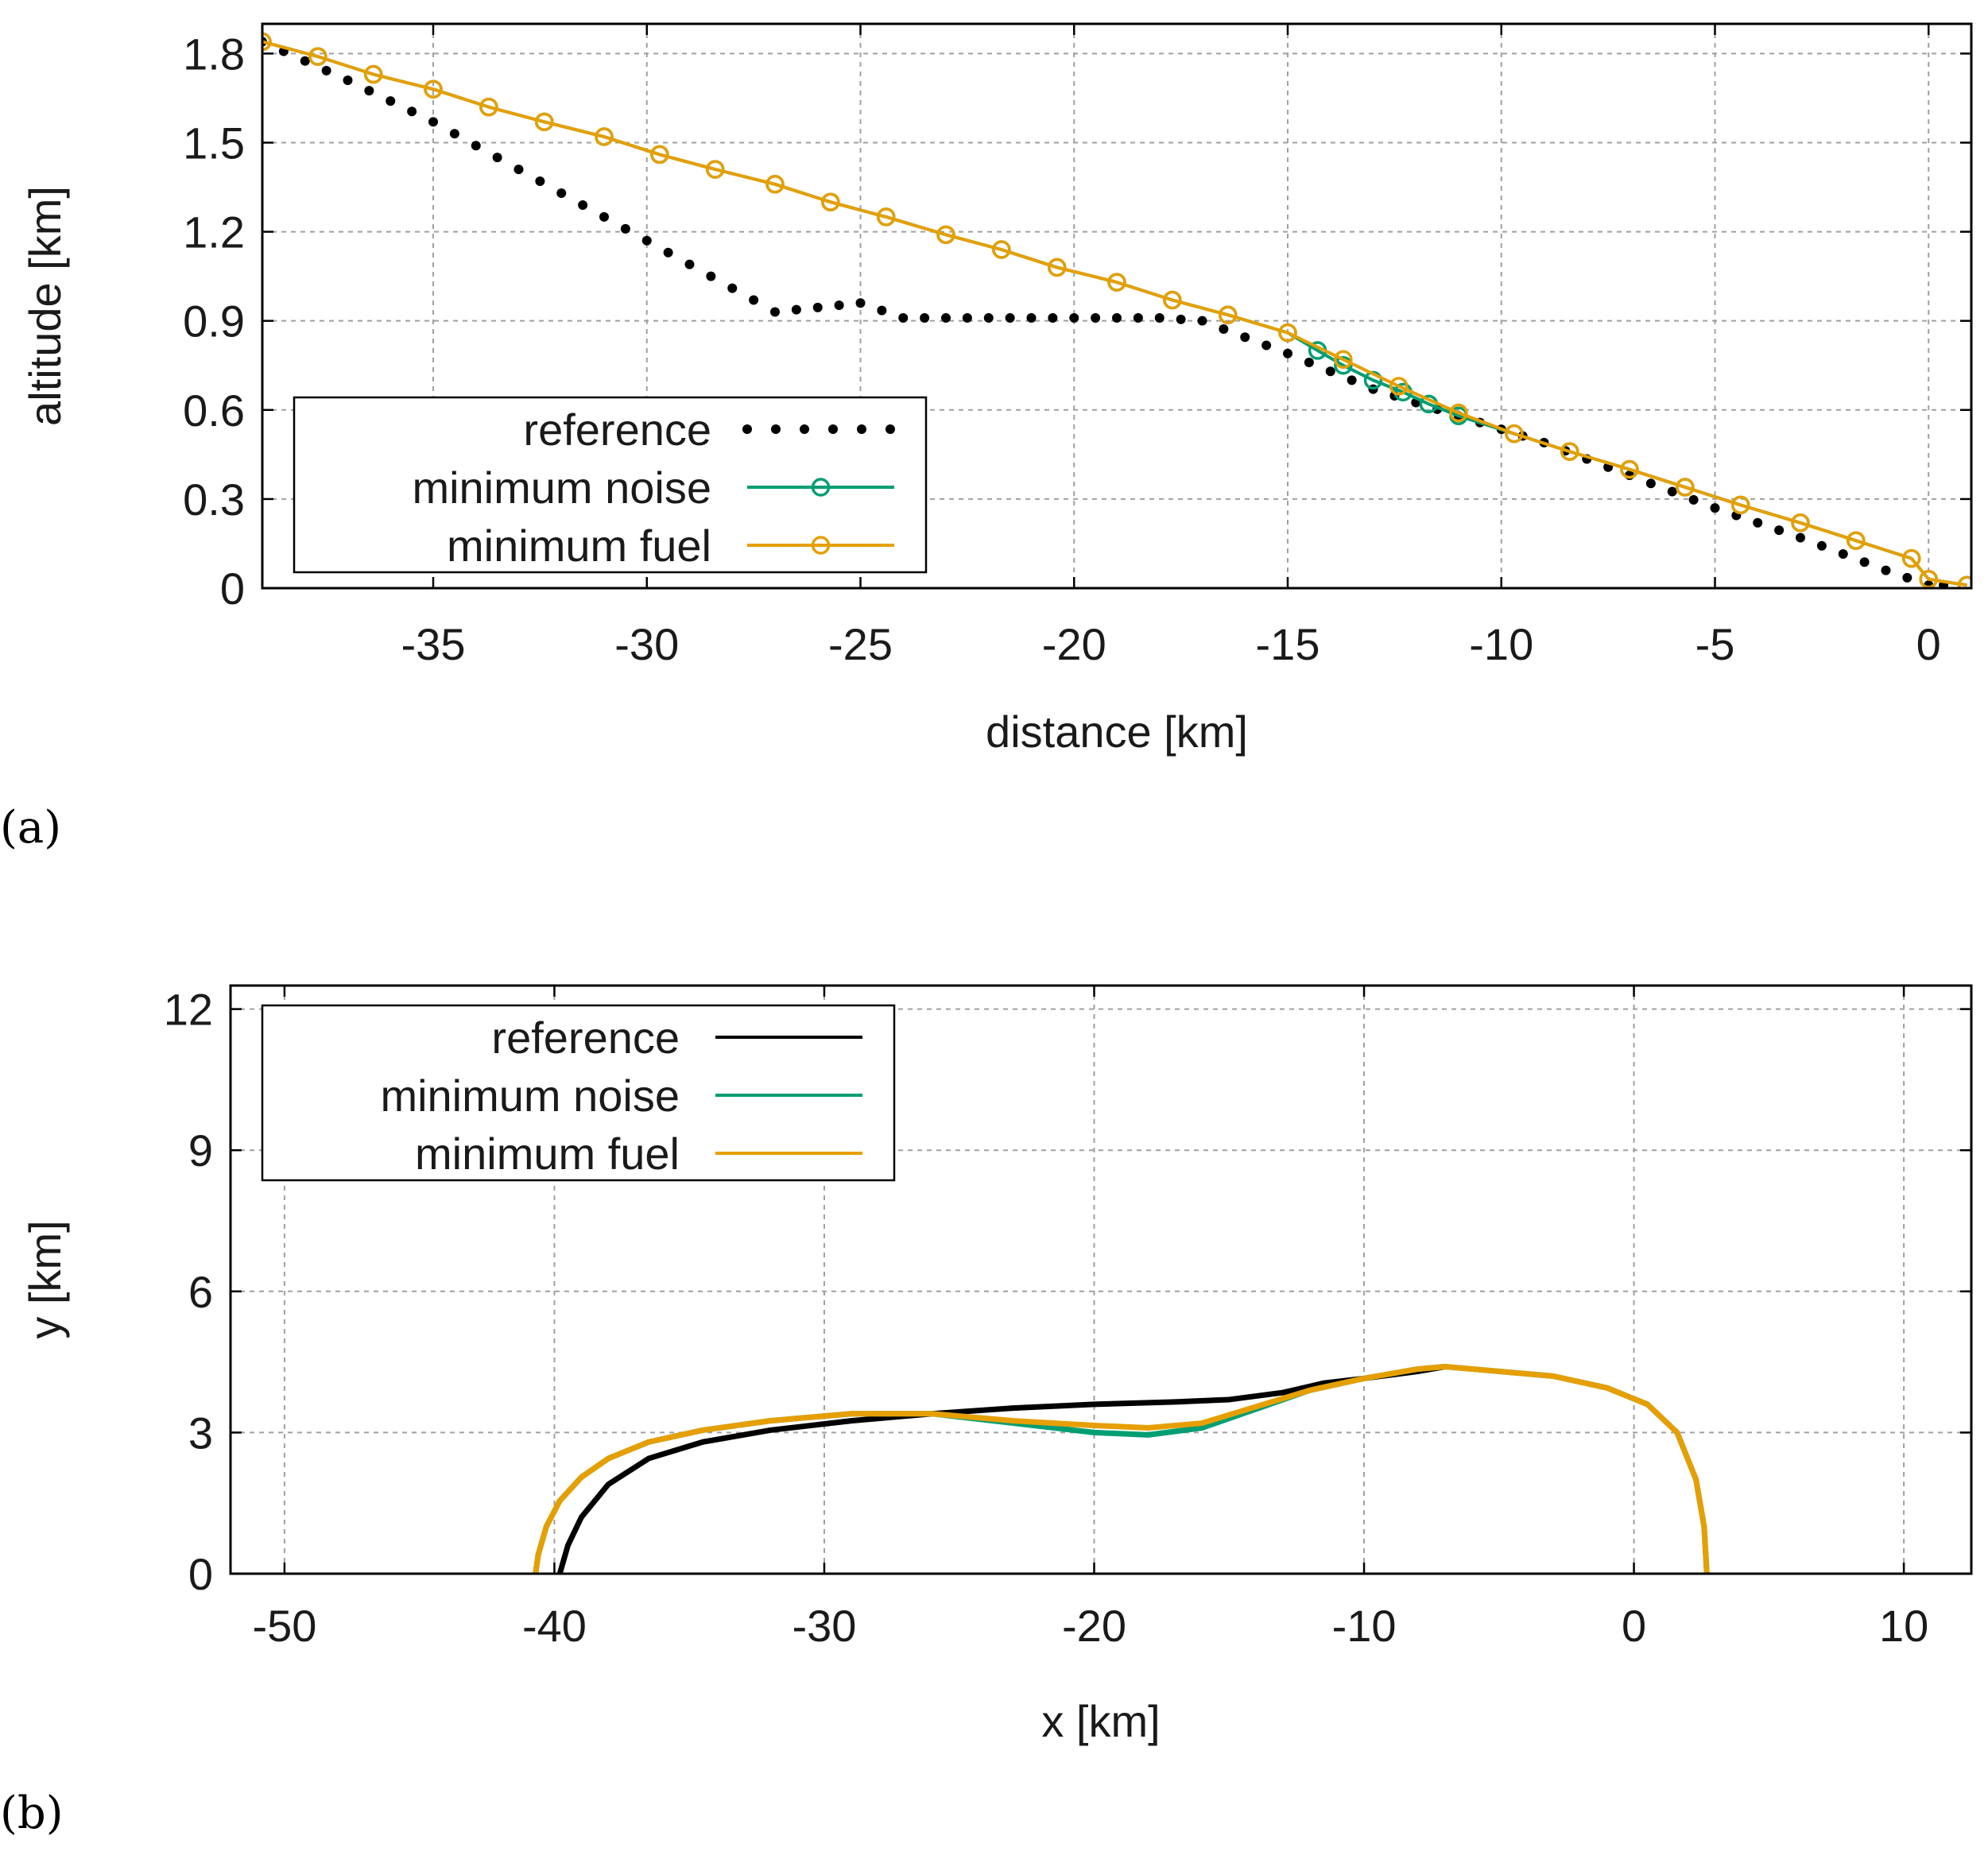 Image resolution: width=1988 pixels, height=1863 pixels. Describe the element at coordinates (1903, 1626) in the screenshot. I see `x-tick-label: 10` at that location.